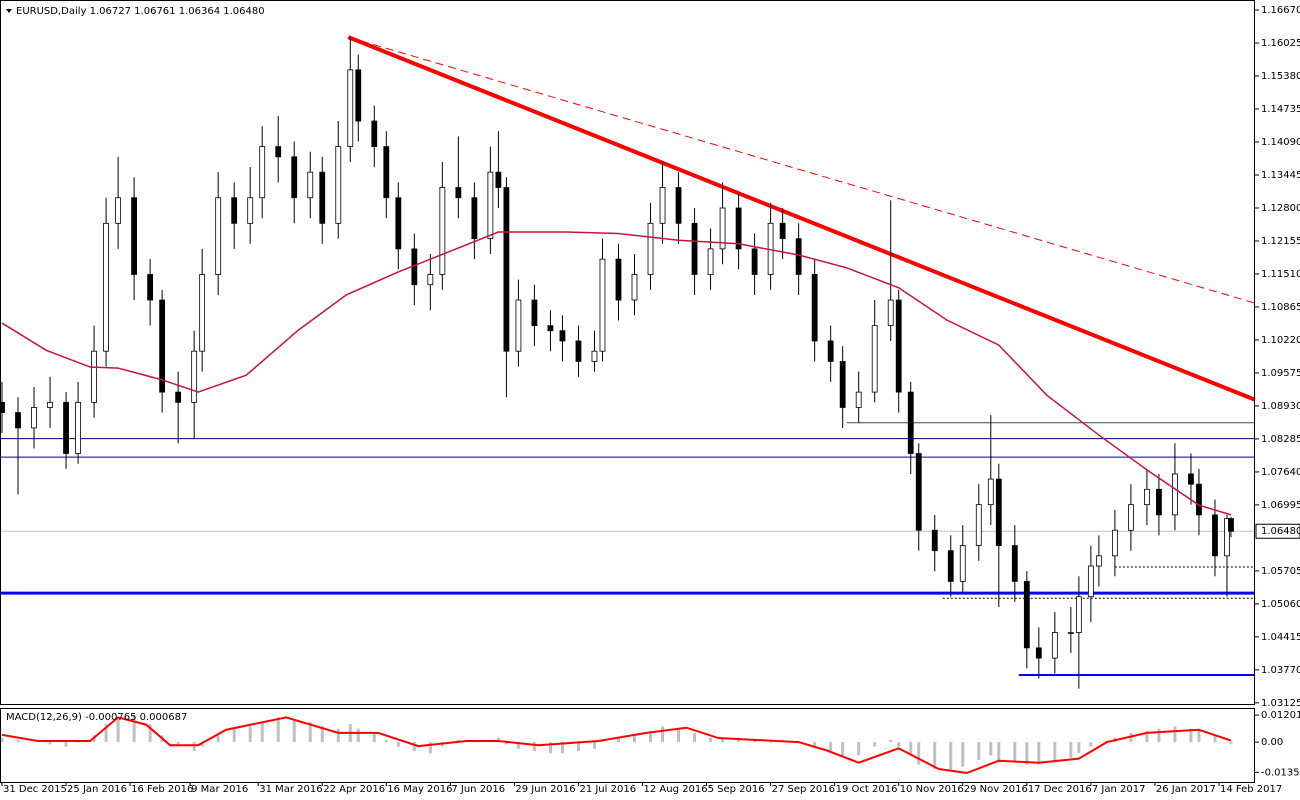 This screenshot has height=800, width=1300. What do you see at coordinates (1280, 715) in the screenshot?
I see `macd-y-tick-label: 0.012013` at bounding box center [1280, 715].